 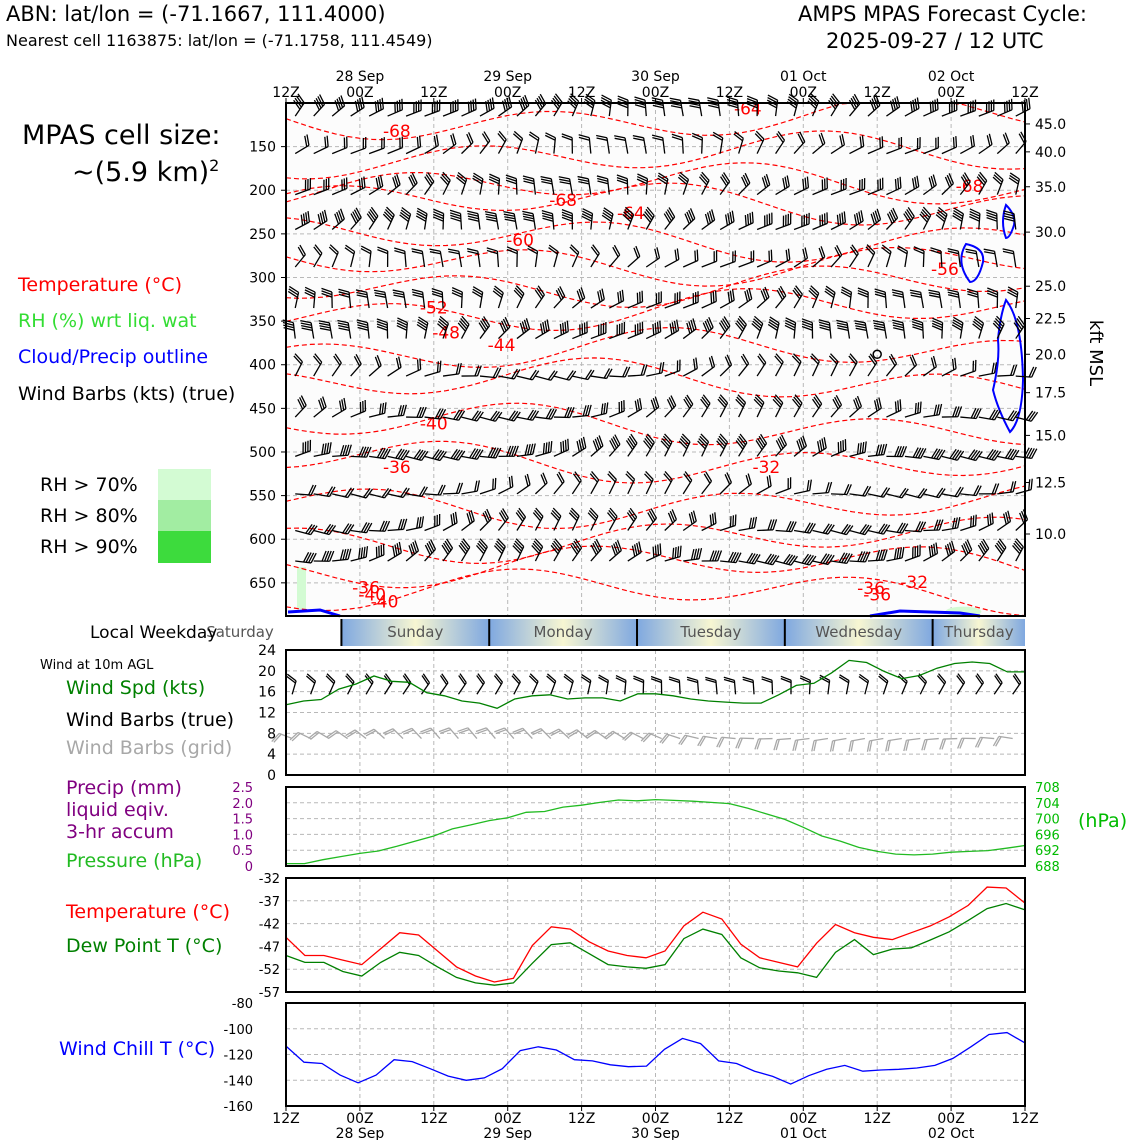 What do you see at coordinates (1050, 233) in the screenshot?
I see `kft-tick-label: 30.0` at bounding box center [1050, 233].